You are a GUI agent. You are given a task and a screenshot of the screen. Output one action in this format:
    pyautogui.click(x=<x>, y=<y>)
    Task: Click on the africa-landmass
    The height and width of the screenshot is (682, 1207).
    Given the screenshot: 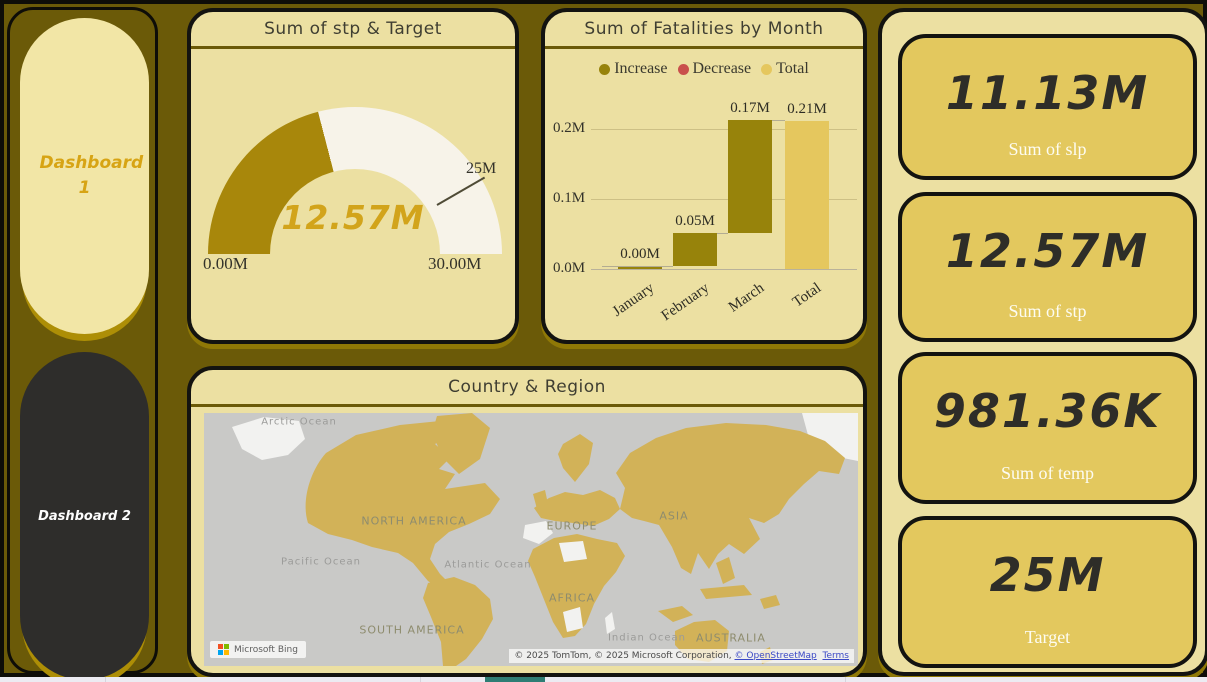 What is the action you would take?
    pyautogui.click(x=576, y=586)
    